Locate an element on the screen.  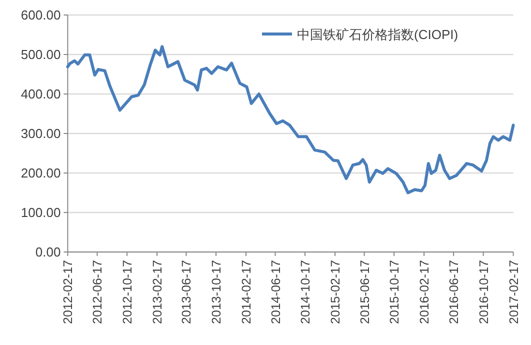
x-tick-label: 2014-02-17 is located at coordinates (246, 292).